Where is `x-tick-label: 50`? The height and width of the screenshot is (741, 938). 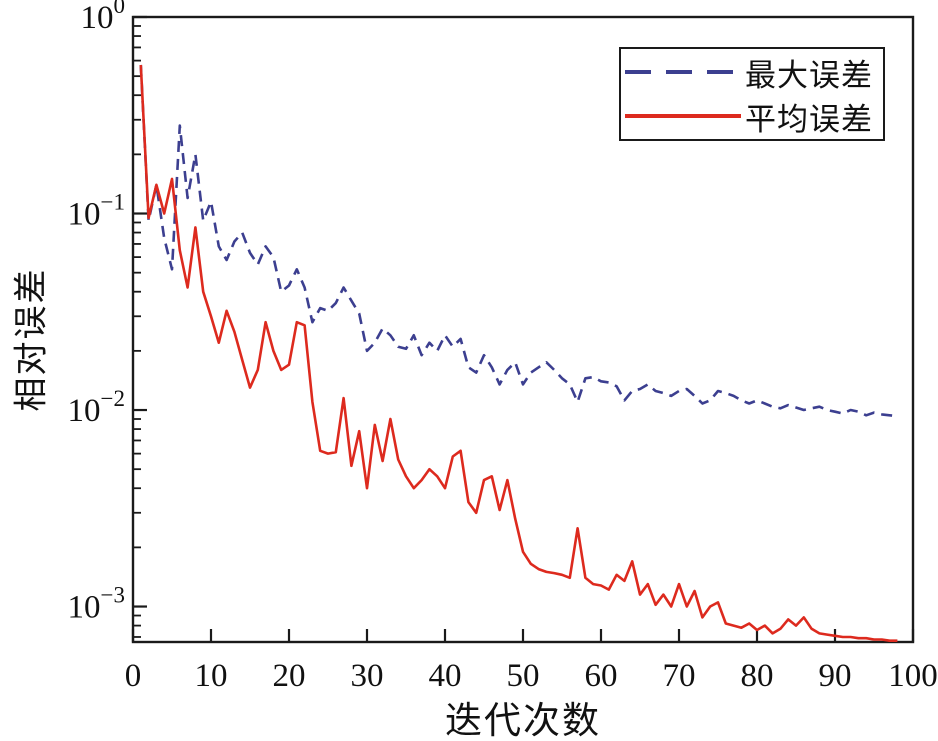 x-tick-label: 50 is located at coordinates (523, 676).